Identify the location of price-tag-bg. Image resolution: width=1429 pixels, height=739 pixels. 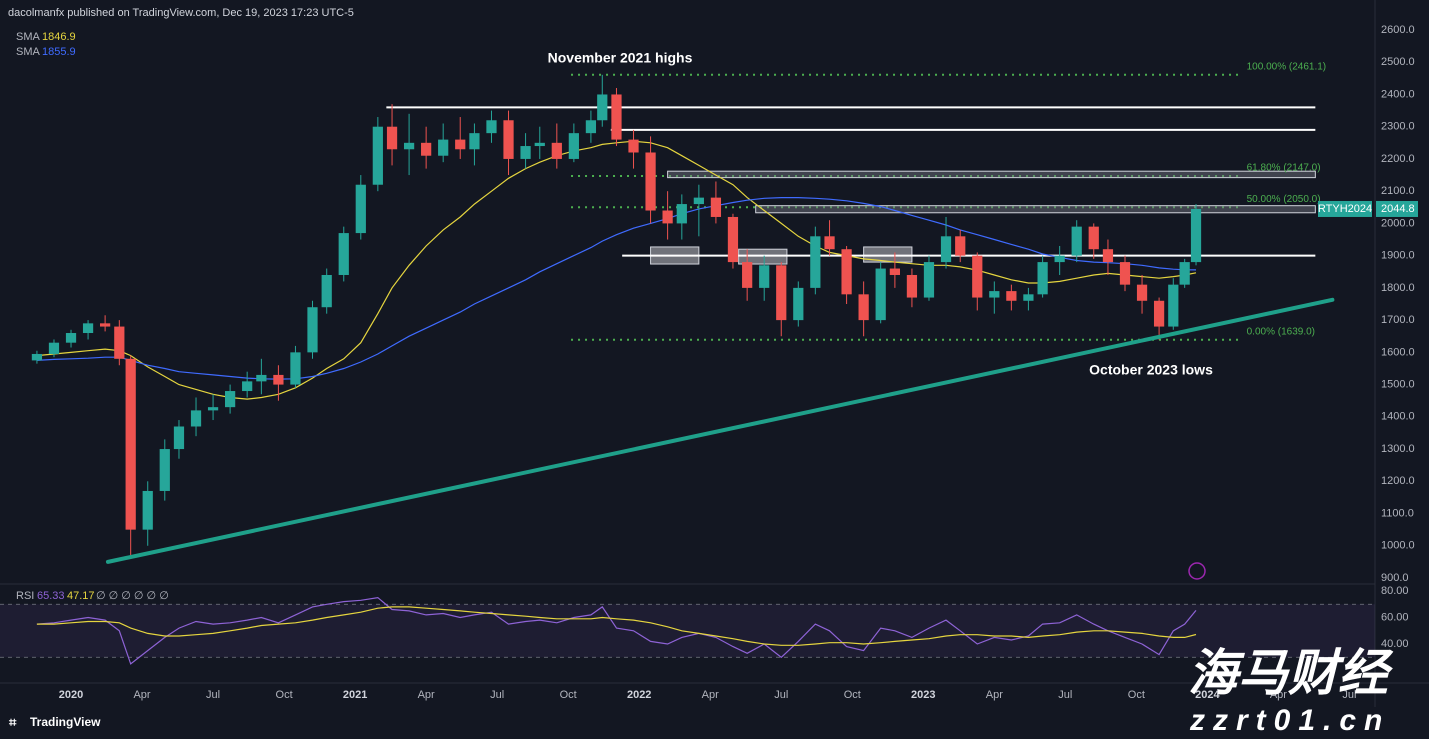
(1397, 208).